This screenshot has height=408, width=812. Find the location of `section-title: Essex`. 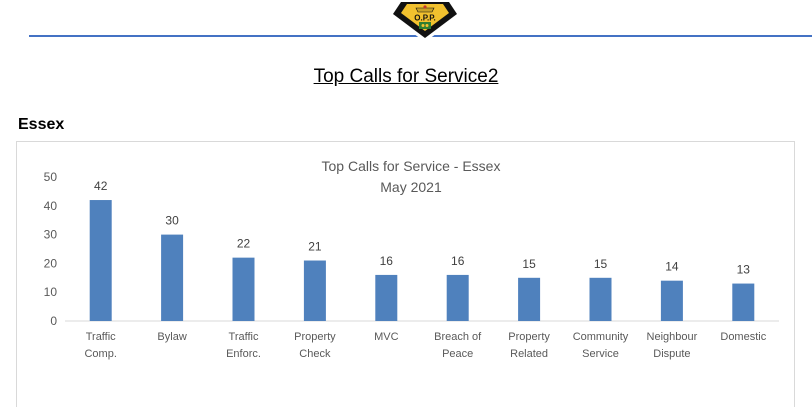

section-title: Essex is located at coordinates (41, 124).